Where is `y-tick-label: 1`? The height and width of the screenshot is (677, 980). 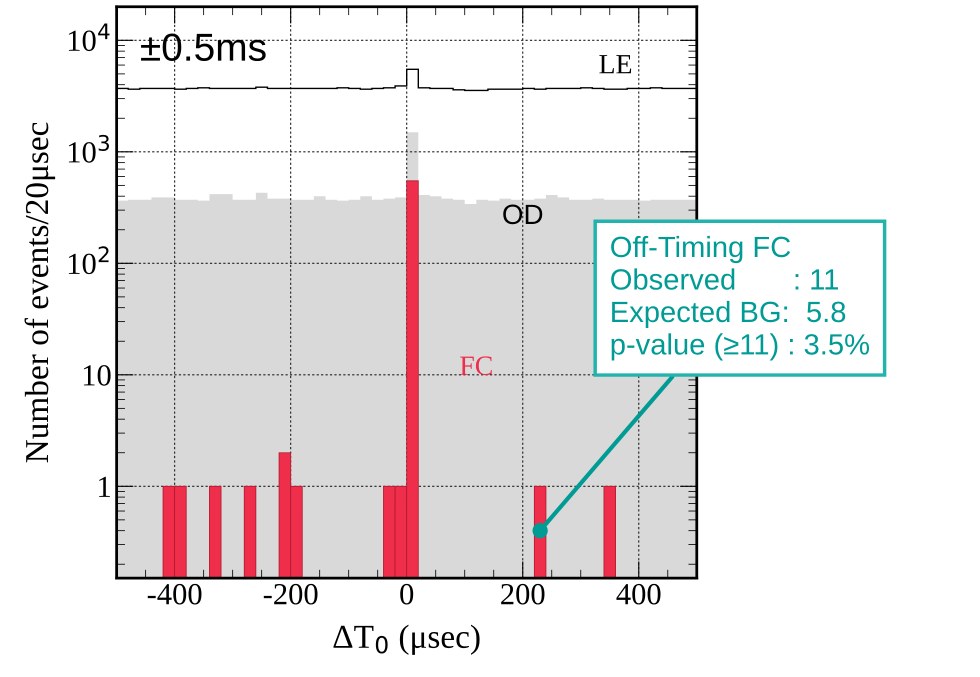 y-tick-label: 1 is located at coordinates (104, 486).